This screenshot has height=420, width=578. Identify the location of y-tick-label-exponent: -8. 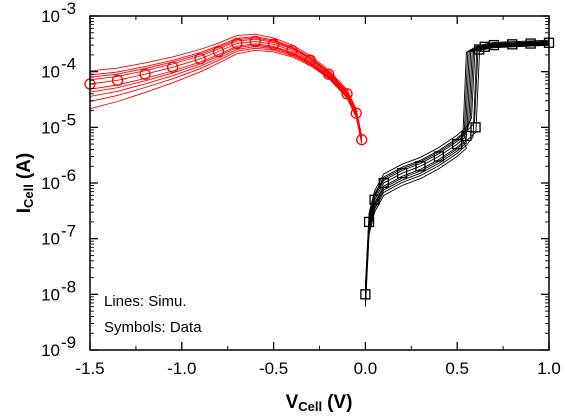
(68, 286).